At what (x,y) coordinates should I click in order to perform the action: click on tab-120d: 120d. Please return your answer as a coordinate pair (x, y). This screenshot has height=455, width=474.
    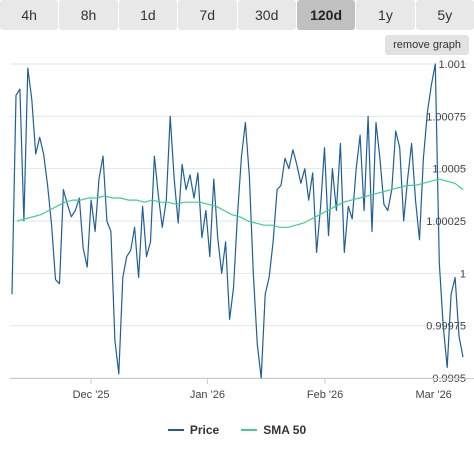
    Looking at the image, I should click on (326, 15).